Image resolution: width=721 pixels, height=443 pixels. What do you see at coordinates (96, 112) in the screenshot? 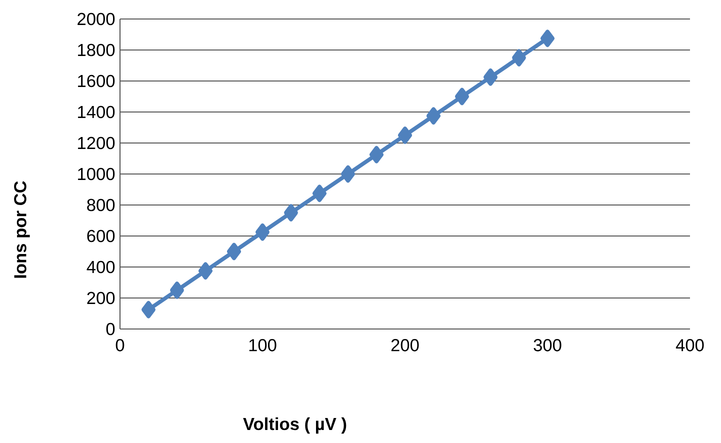
I see `y-tick-label: 1400` at bounding box center [96, 112].